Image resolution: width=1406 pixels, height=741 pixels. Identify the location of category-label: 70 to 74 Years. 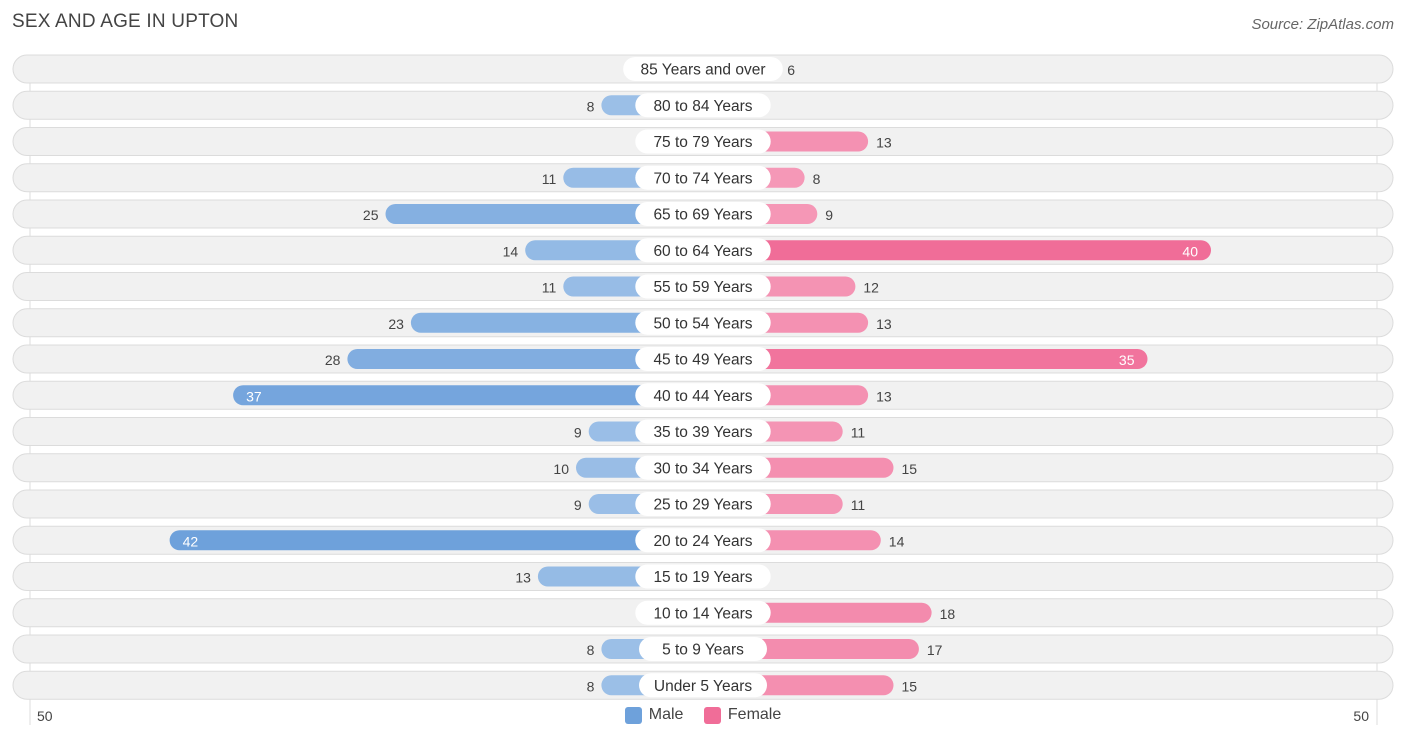
(702, 178).